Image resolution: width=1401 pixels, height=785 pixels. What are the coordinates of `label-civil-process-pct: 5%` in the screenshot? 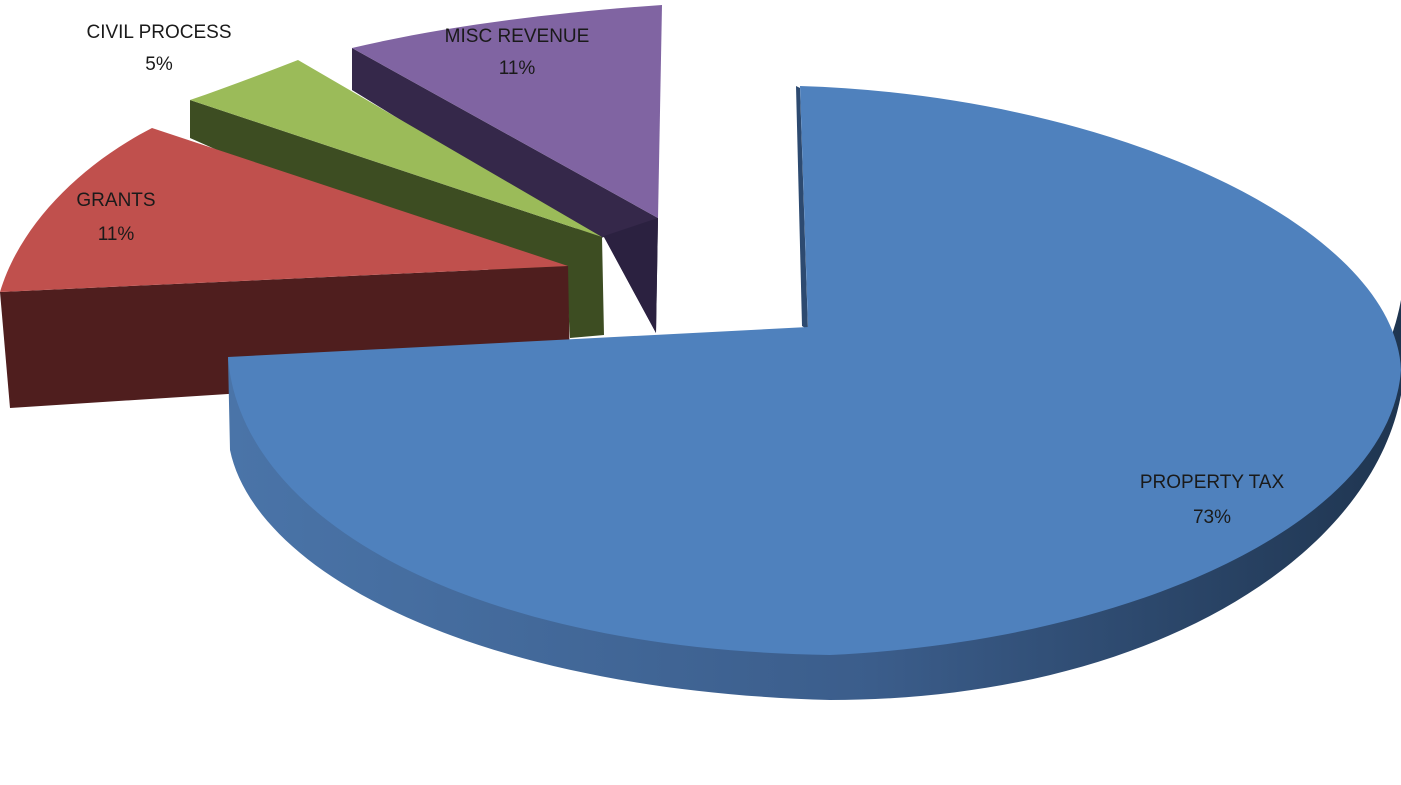 It's located at (159, 64).